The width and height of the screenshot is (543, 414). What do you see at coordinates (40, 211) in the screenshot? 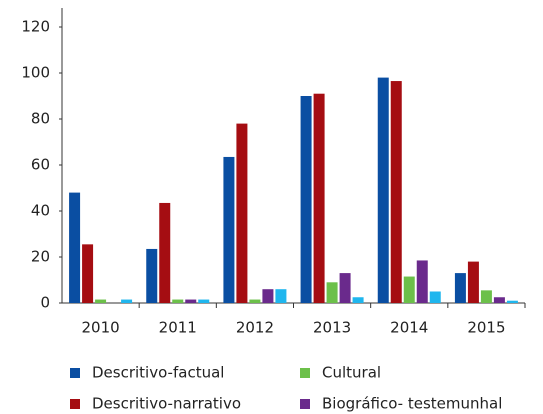
I see `y-tick-label: 40` at bounding box center [40, 211].